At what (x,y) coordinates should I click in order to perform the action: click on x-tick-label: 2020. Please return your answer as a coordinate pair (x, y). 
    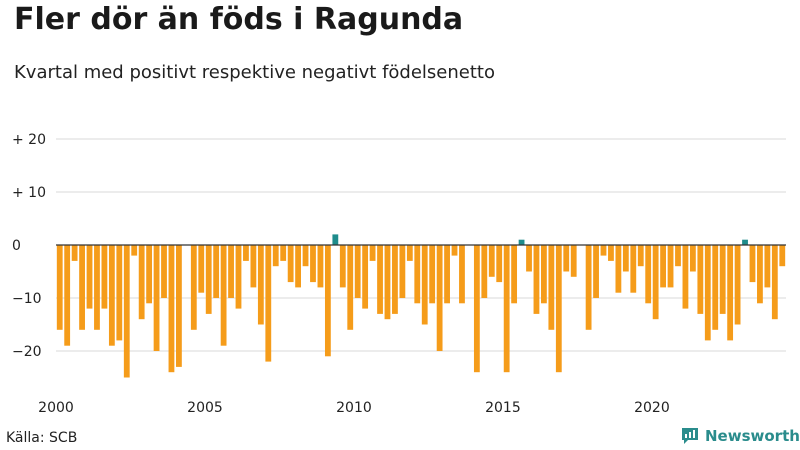
    Looking at the image, I should click on (652, 408).